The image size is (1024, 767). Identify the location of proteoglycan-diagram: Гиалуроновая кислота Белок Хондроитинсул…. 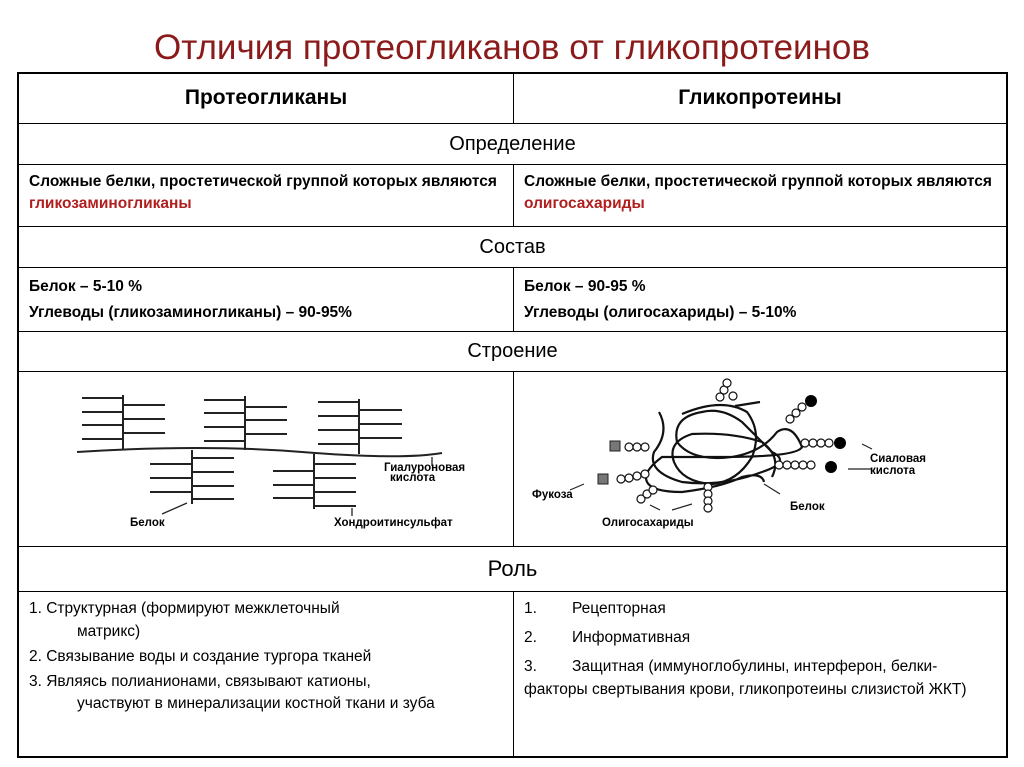
(266, 459).